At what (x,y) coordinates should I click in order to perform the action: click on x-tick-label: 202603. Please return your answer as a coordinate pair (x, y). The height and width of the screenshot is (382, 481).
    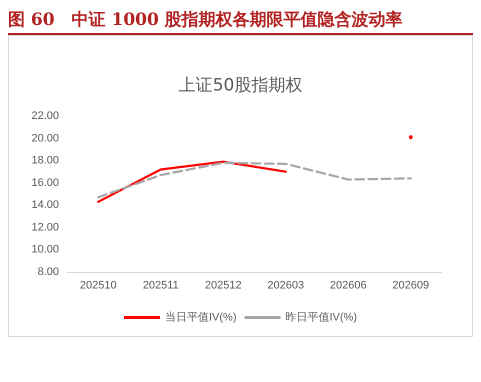
    Looking at the image, I should click on (285, 286).